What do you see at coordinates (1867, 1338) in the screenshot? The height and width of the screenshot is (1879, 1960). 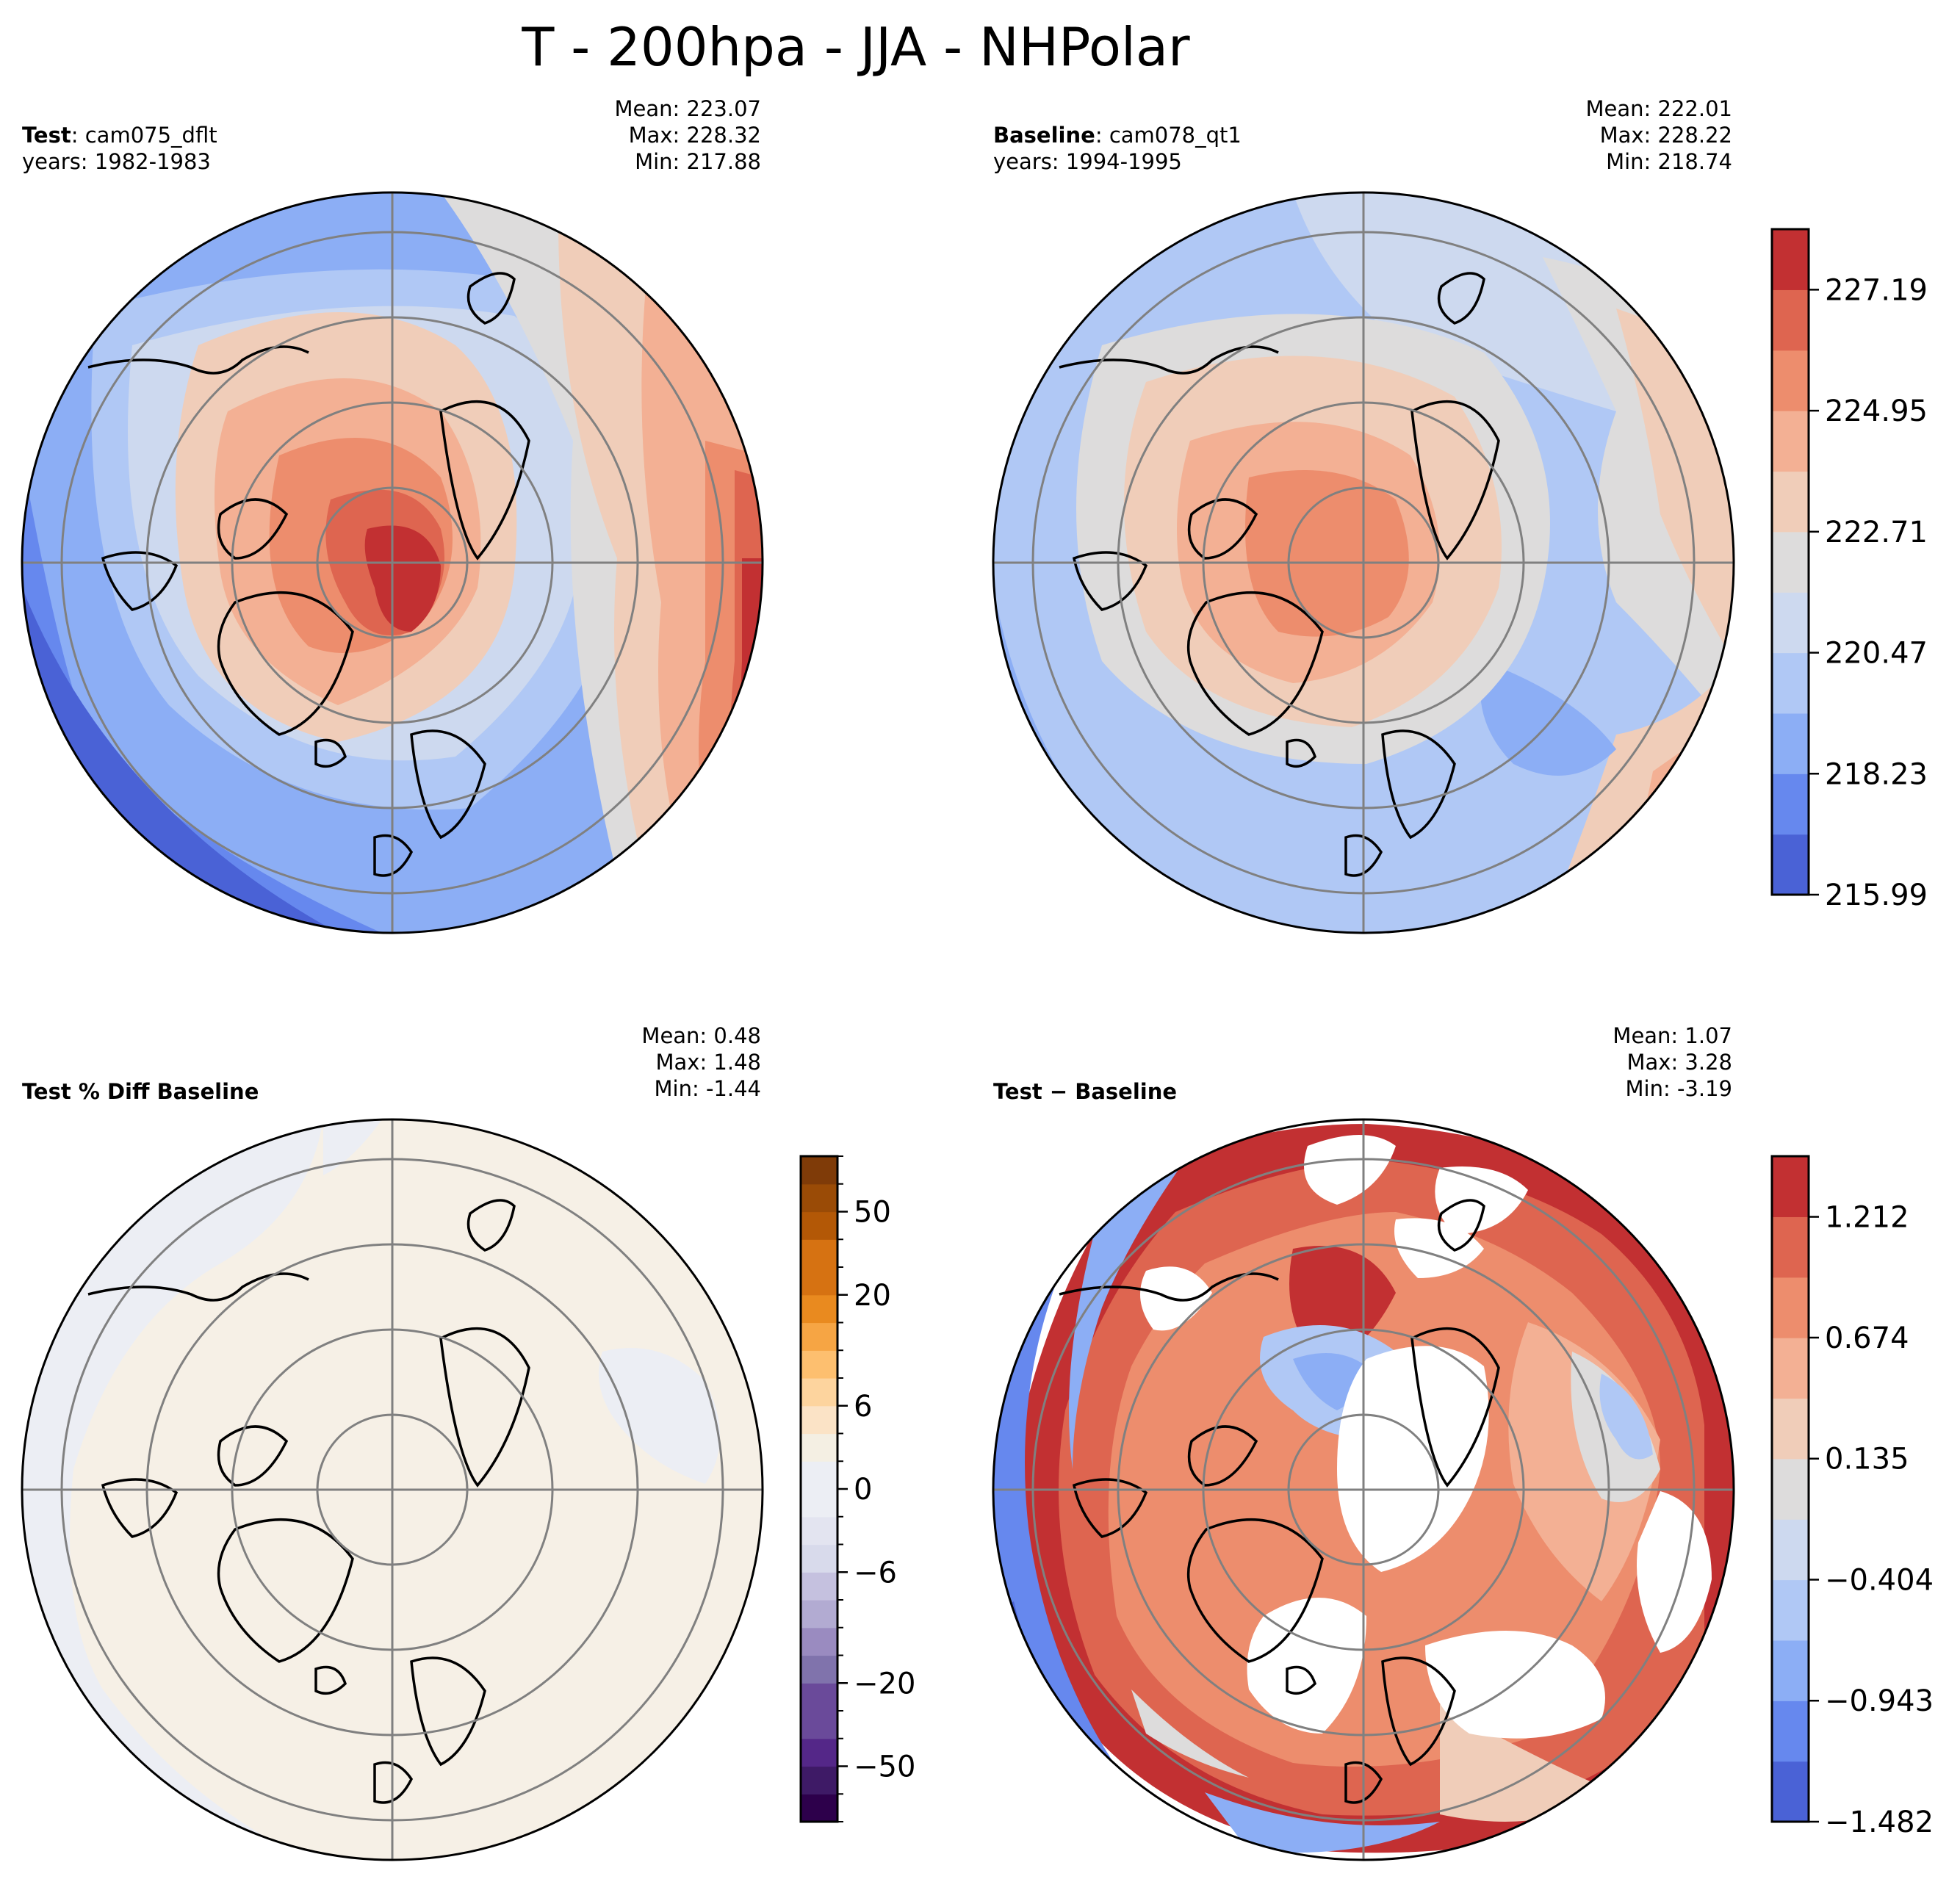 I see `colorbar-diff-tick-label: 0.674` at bounding box center [1867, 1338].